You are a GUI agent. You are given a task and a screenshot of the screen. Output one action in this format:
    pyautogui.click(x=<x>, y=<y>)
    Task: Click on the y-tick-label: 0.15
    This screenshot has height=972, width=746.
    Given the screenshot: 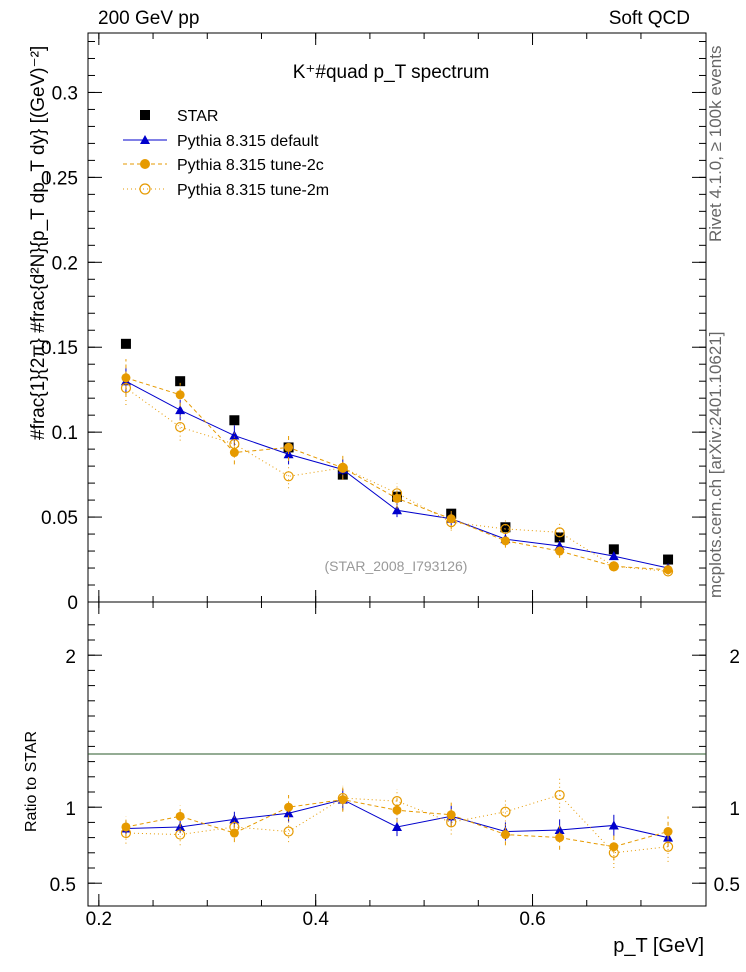 What is the action you would take?
    pyautogui.click(x=59, y=348)
    